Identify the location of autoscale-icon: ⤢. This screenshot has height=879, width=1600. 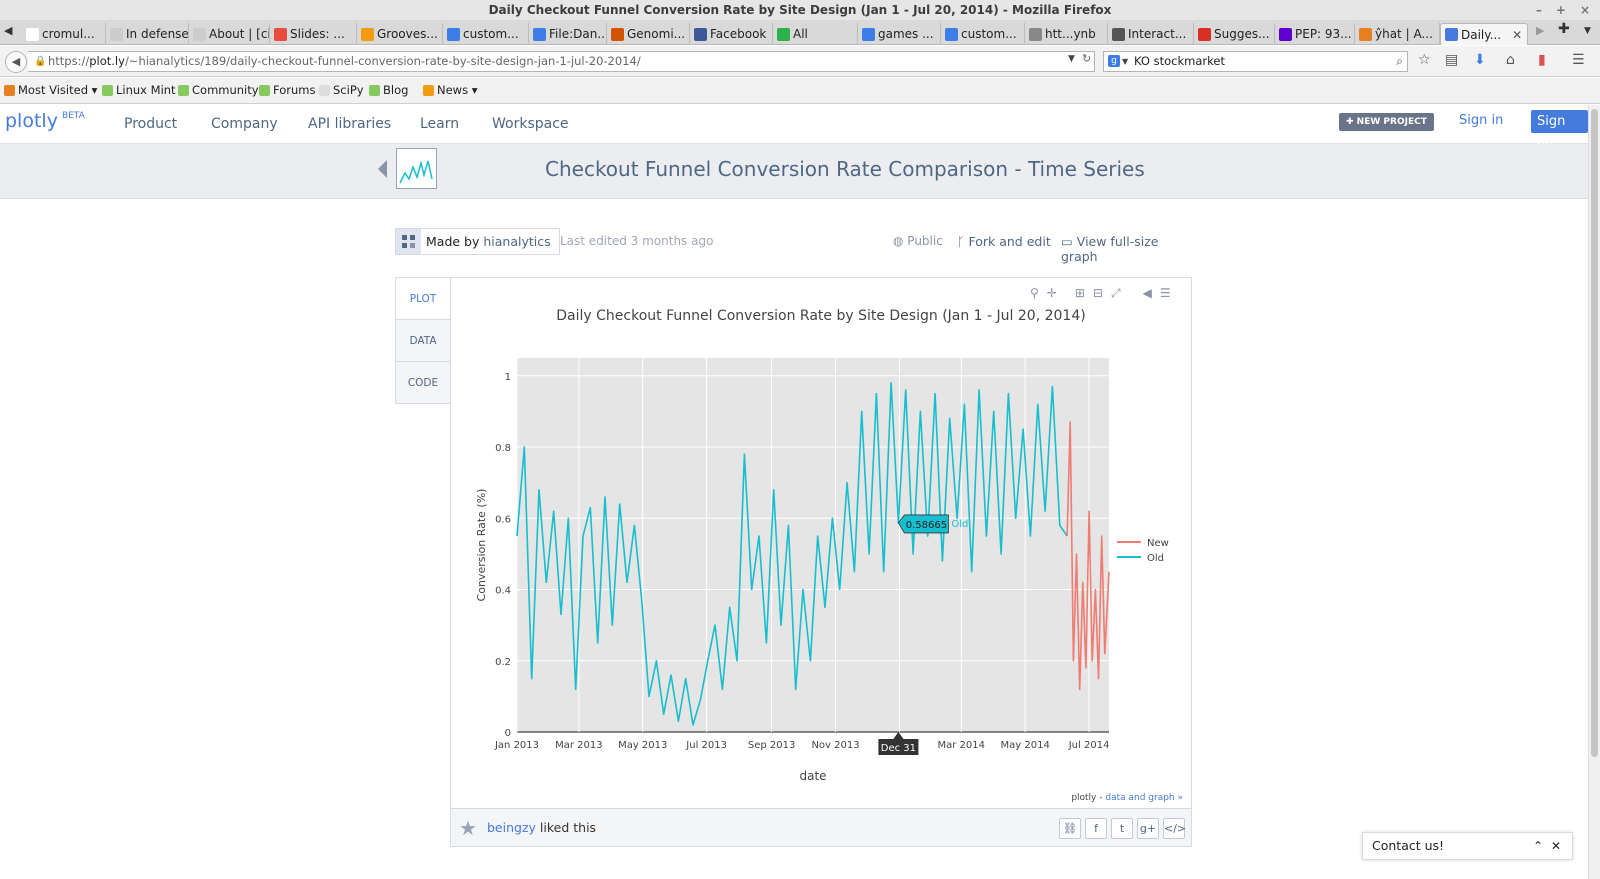
(1115, 293).